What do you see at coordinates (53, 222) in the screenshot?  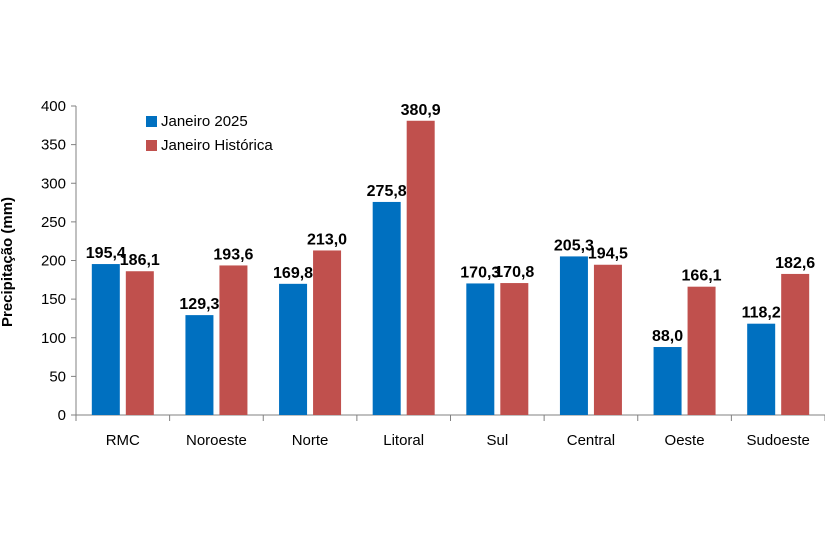 I see `y-tick-label: 250` at bounding box center [53, 222].